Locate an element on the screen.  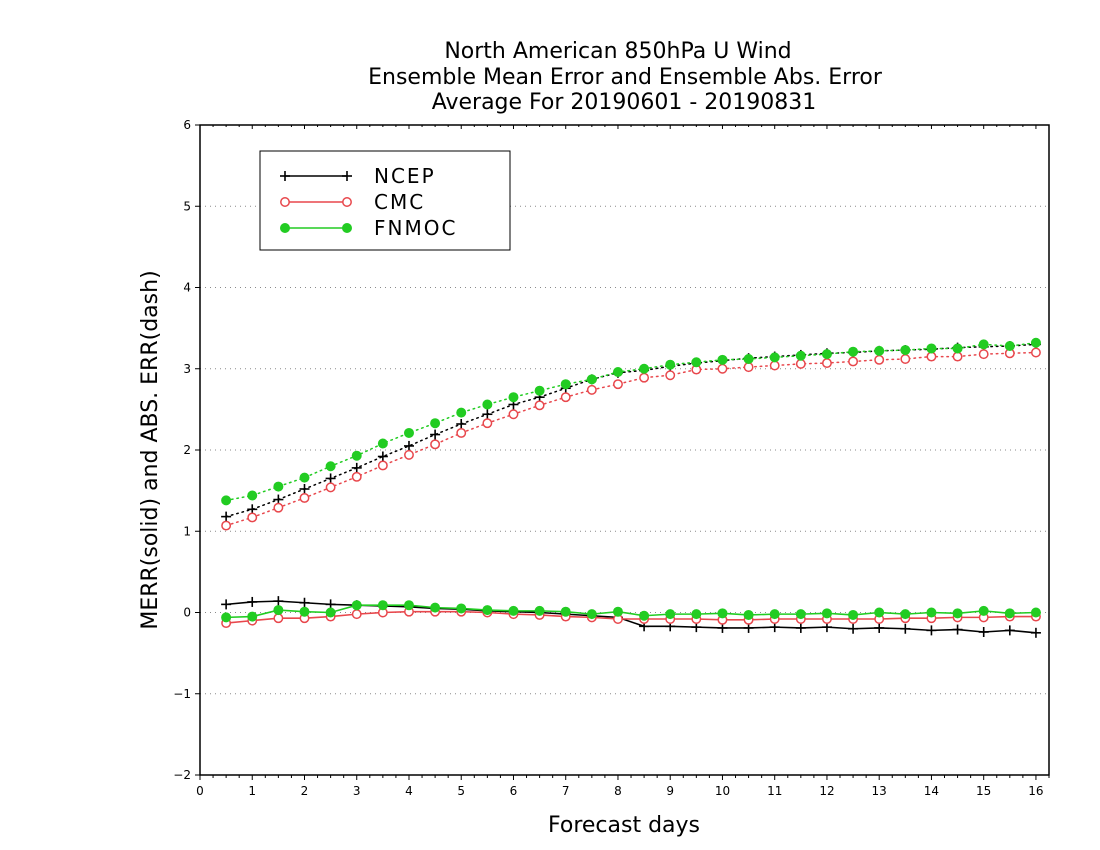
series-line-ncep-merr is located at coordinates (631, 617).